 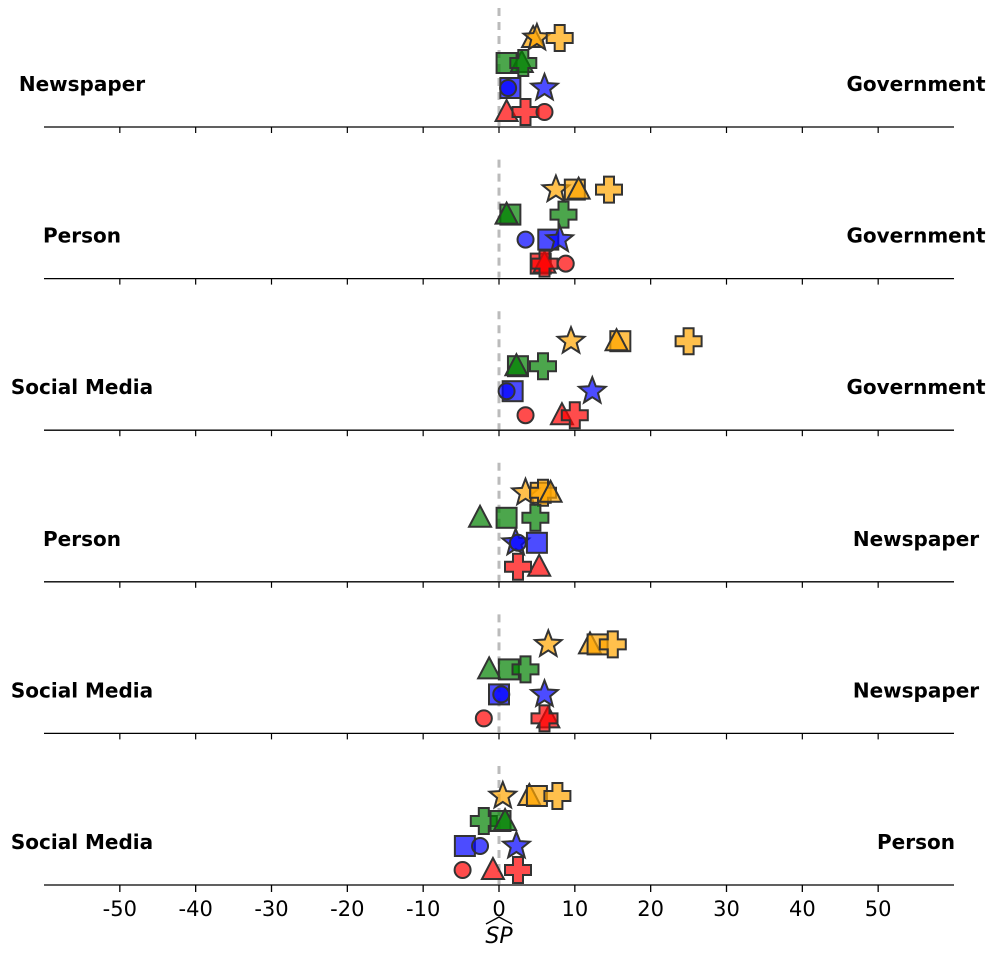 What do you see at coordinates (196, 909) in the screenshot?
I see `x-tick-label: -40` at bounding box center [196, 909].